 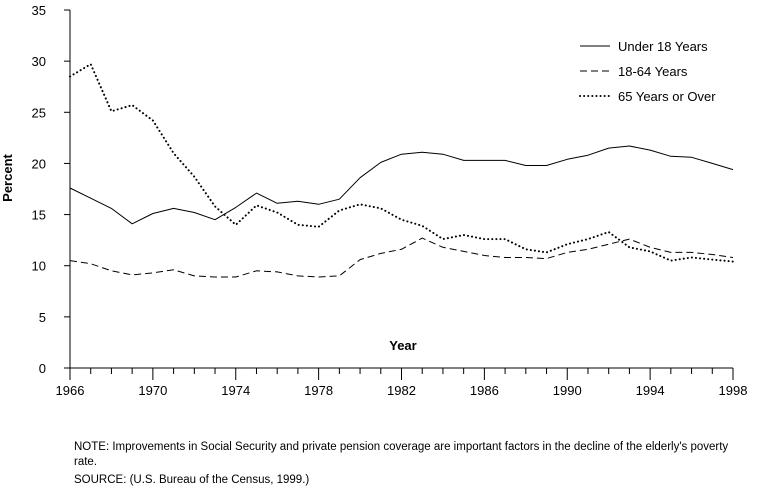 What do you see at coordinates (42, 317) in the screenshot?
I see `y-tick-label: 5` at bounding box center [42, 317].